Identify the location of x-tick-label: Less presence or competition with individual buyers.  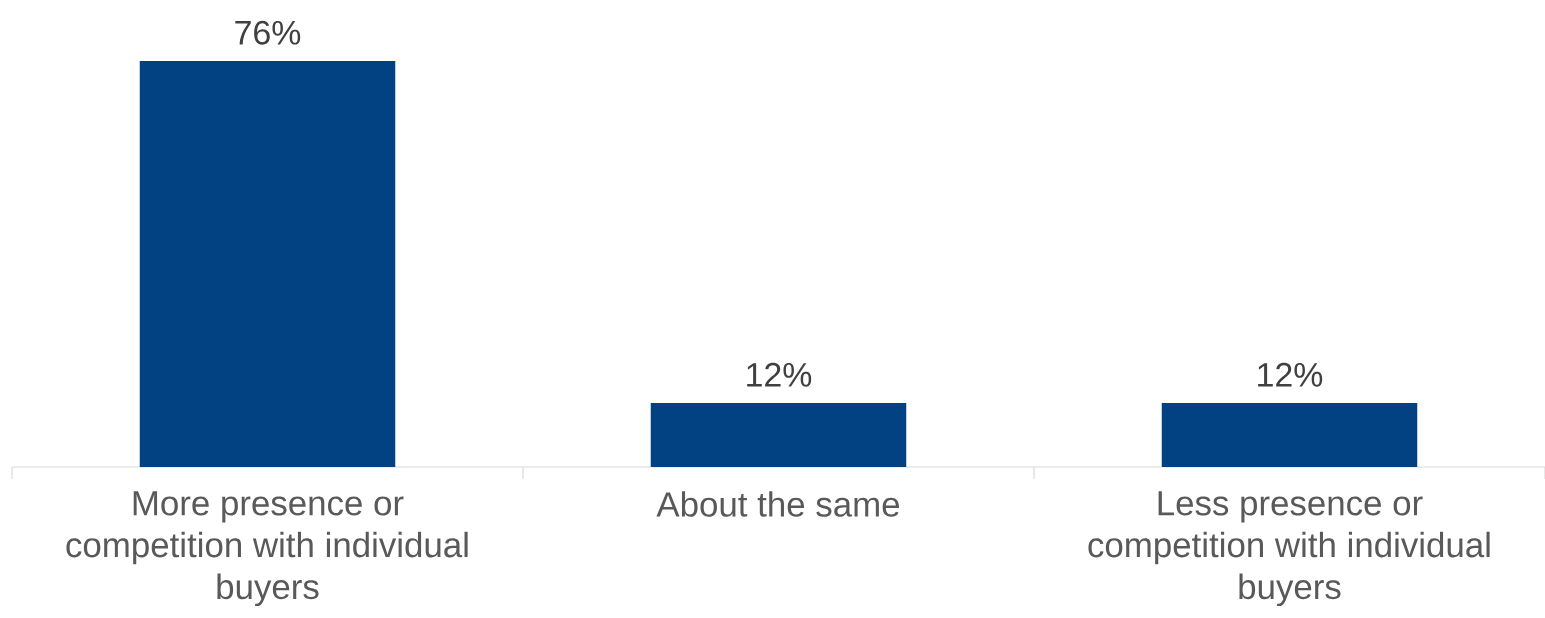
(1289, 549).